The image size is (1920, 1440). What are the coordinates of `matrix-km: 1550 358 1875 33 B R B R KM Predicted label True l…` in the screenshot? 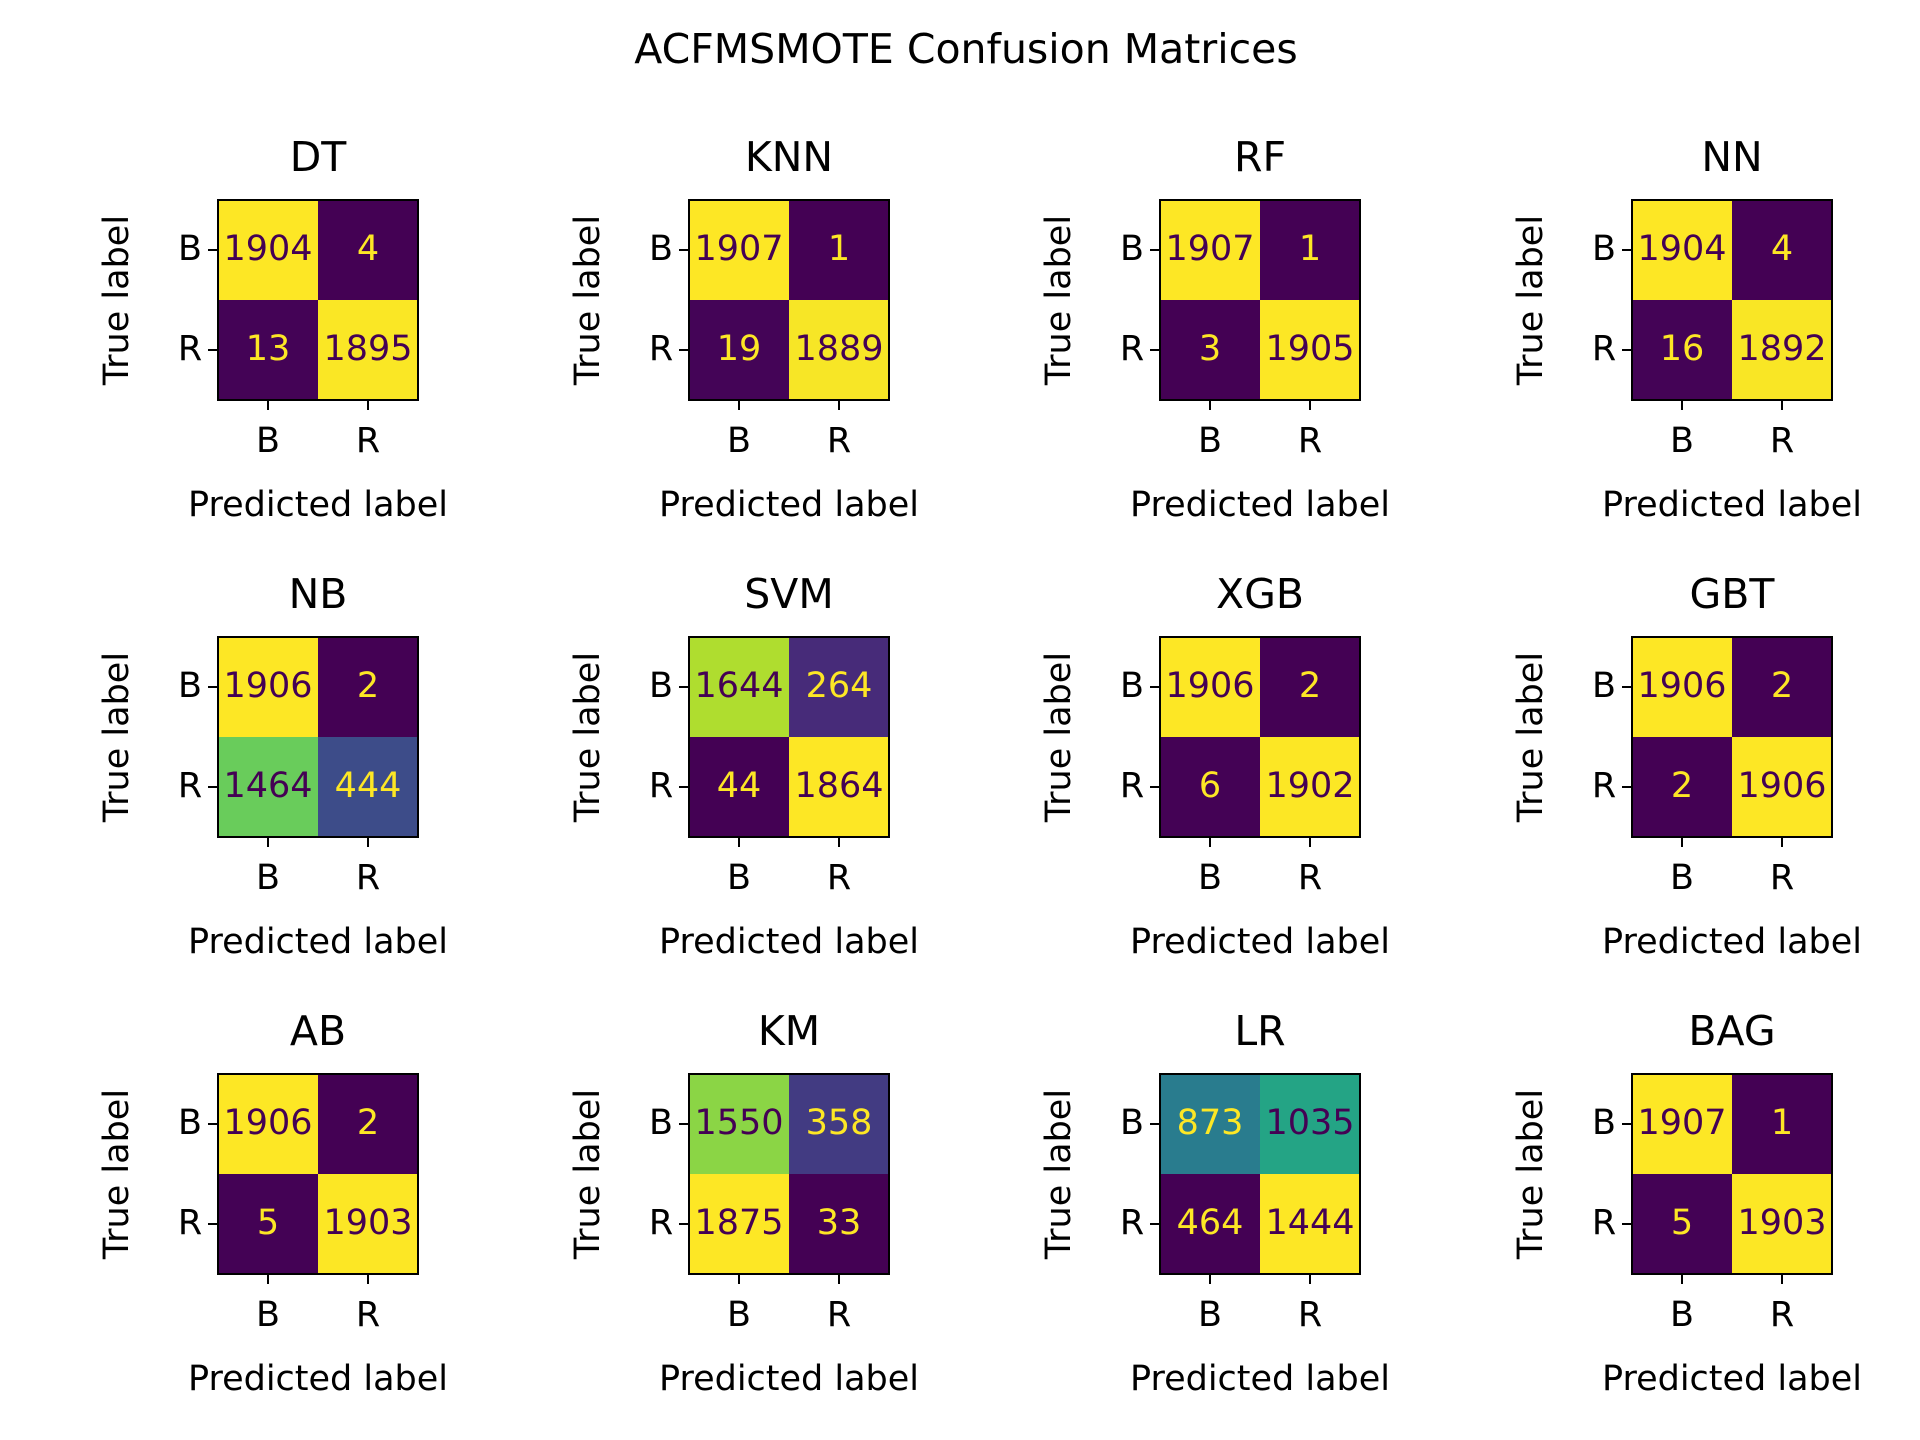 It's located at (743, 1203).